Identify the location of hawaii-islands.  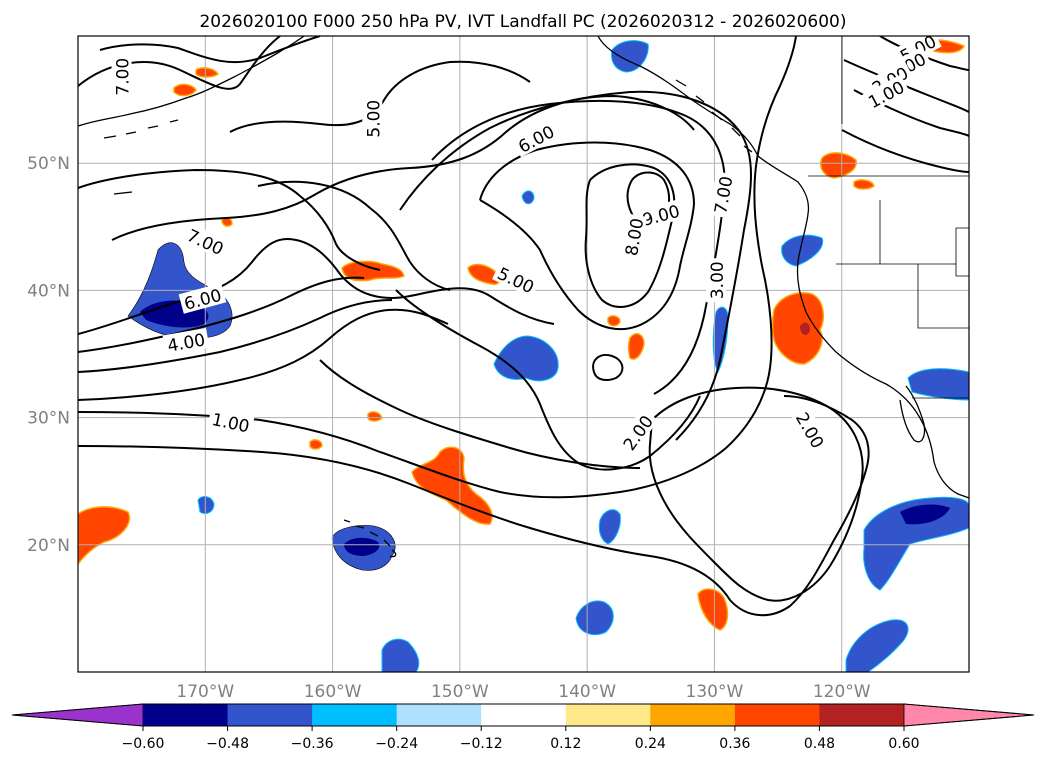
(370, 538).